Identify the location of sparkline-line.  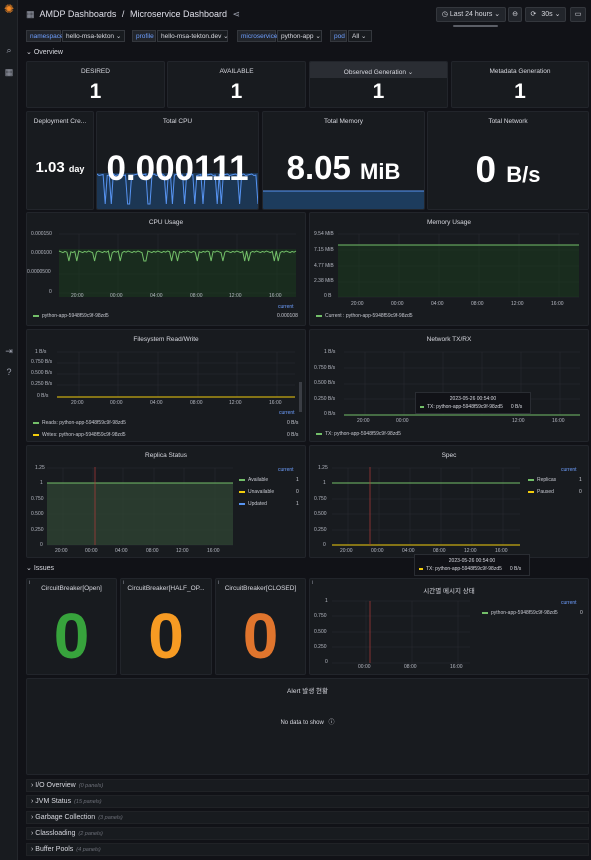
(177, 189).